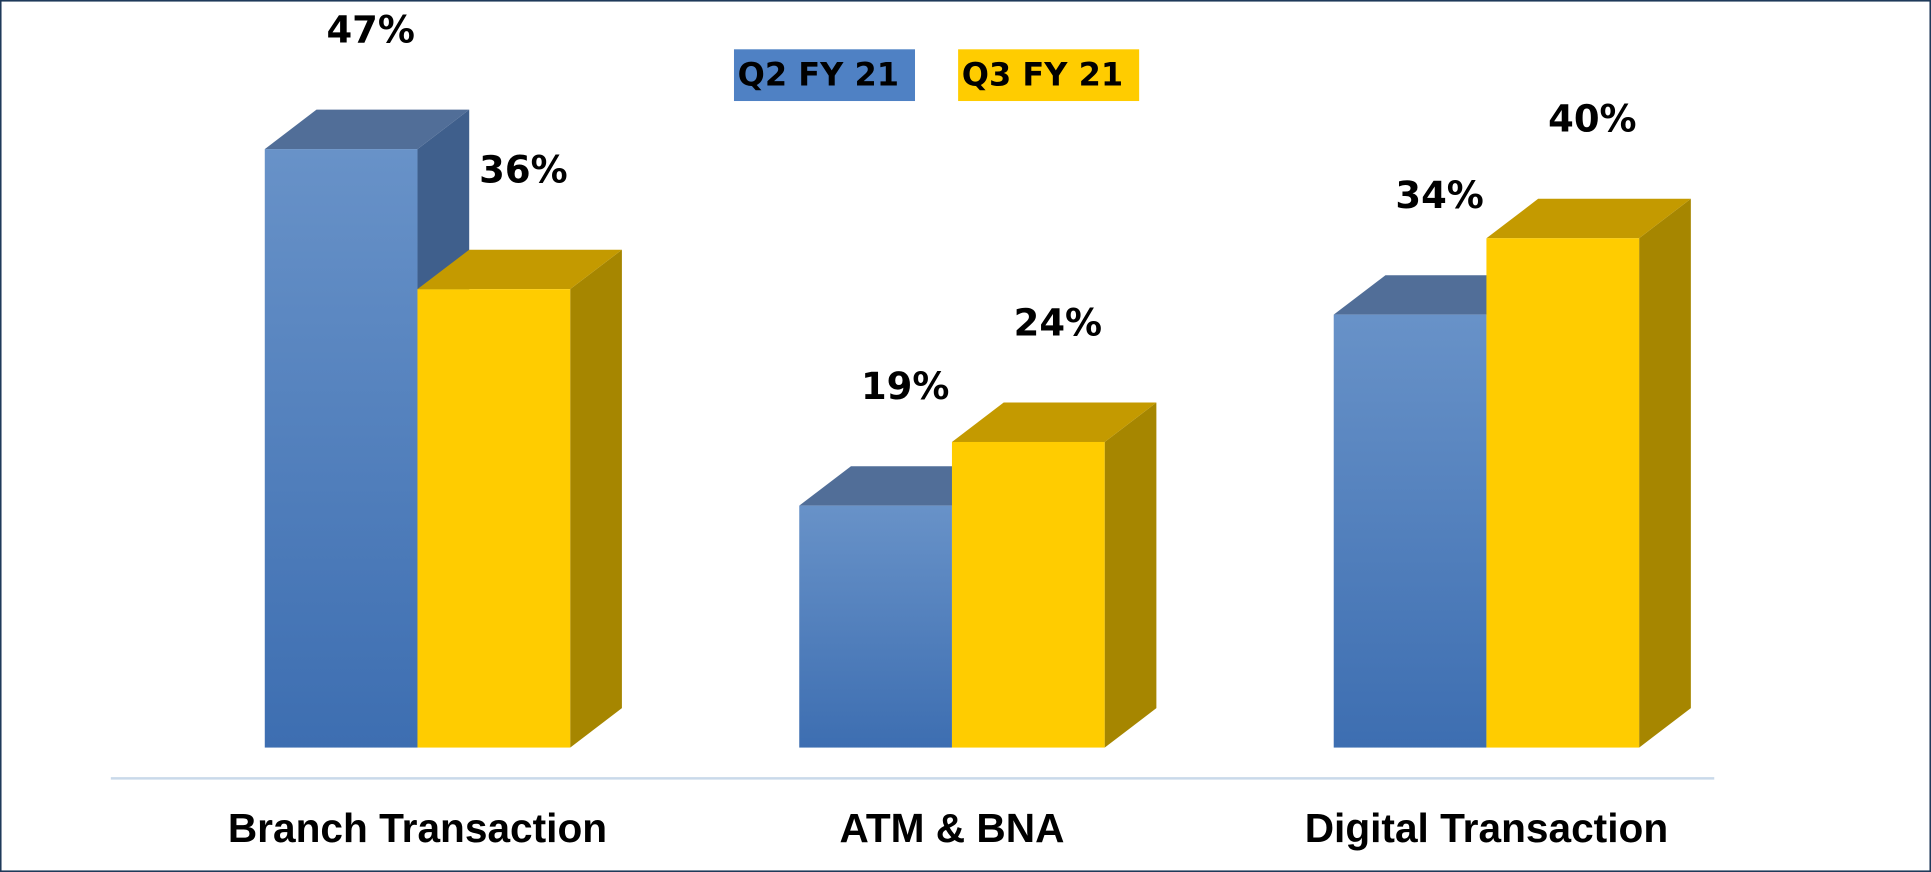 The image size is (1931, 872). I want to click on data-label: 40%, so click(1592, 119).